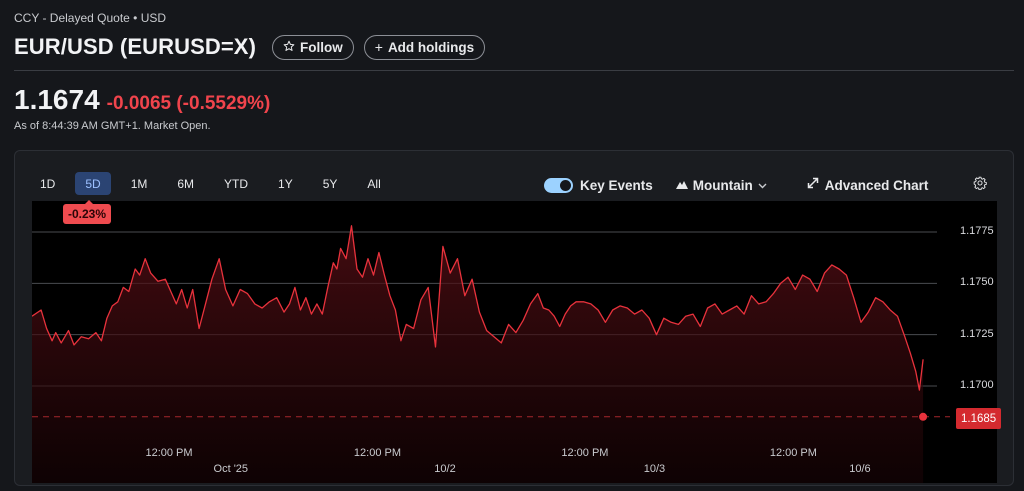  I want to click on x-axis-label: 10/2, so click(445, 469).